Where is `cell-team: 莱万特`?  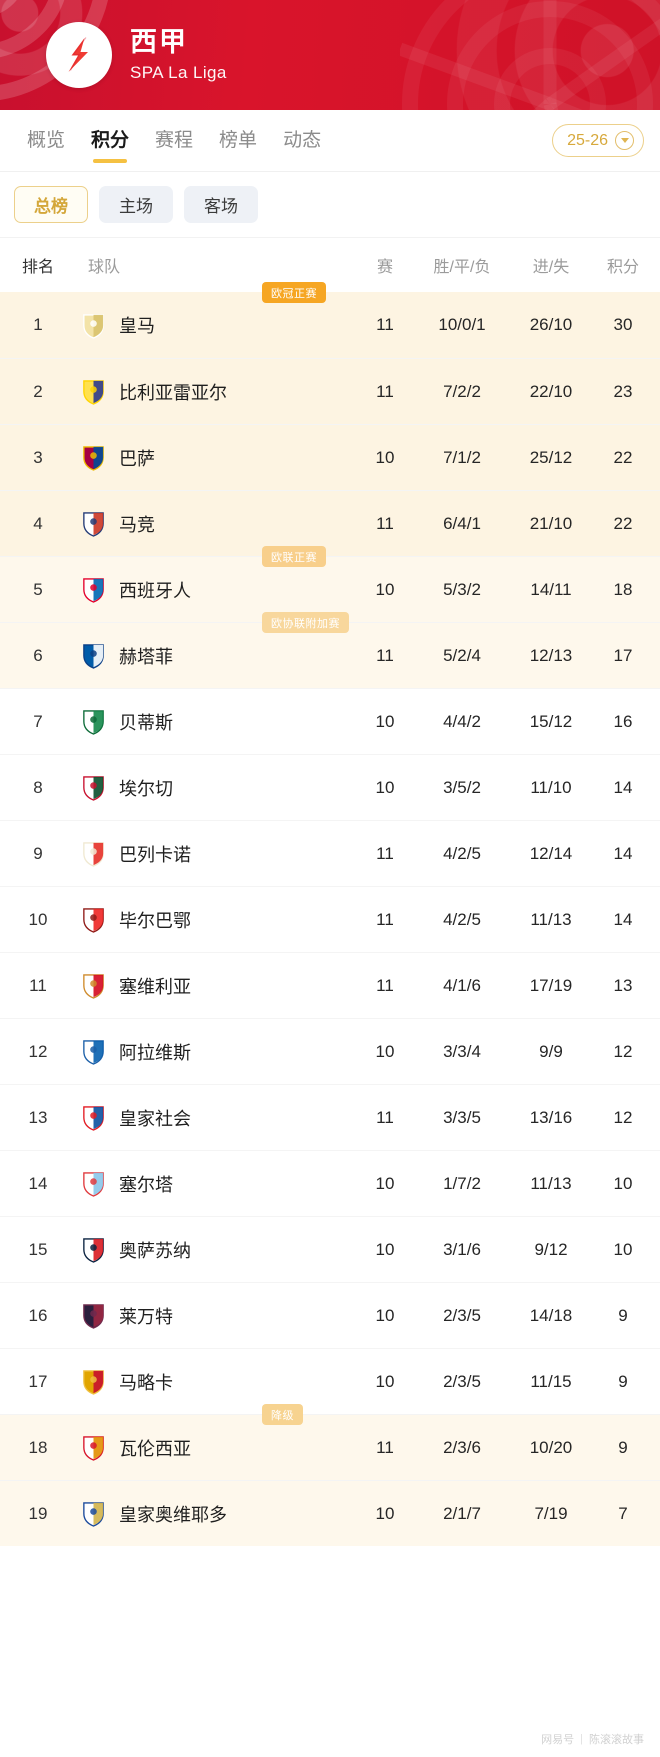 cell-team: 莱万特 is located at coordinates (215, 1315).